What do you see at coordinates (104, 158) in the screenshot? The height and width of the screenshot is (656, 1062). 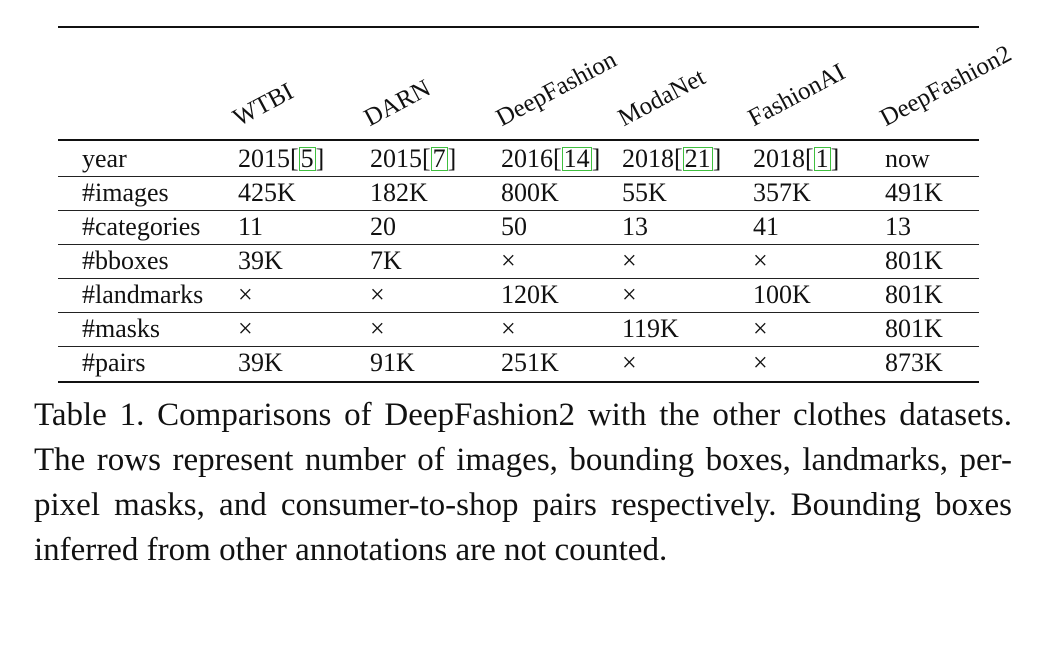 I see `row-label: year` at bounding box center [104, 158].